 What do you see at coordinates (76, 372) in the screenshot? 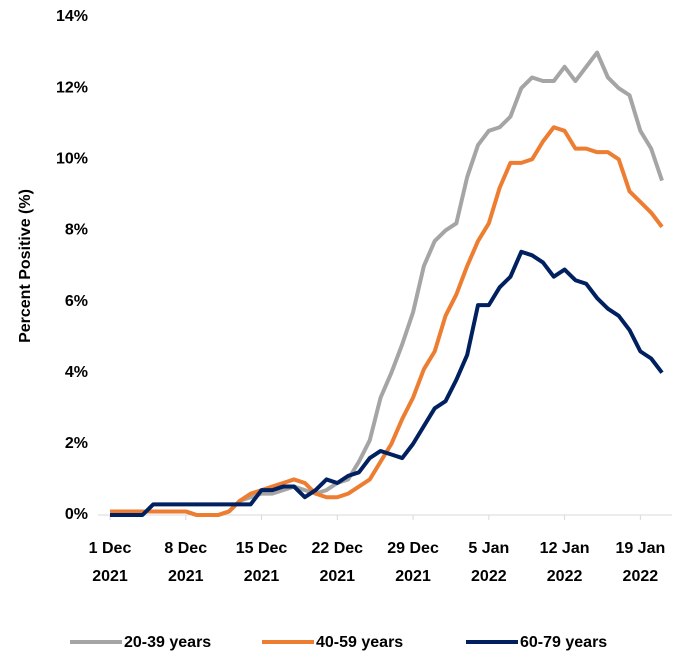
I see `y-tick-label: 4%` at bounding box center [76, 372].